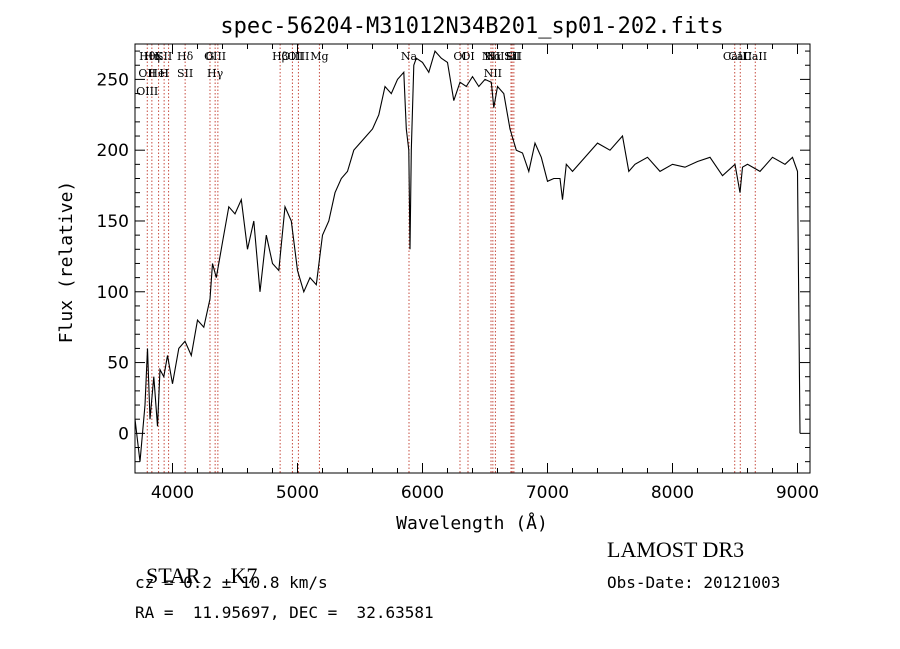  Describe the element at coordinates (284, 612) in the screenshot. I see `coordinates-text: RA = 11.95697, DEC = 32.63581` at that location.